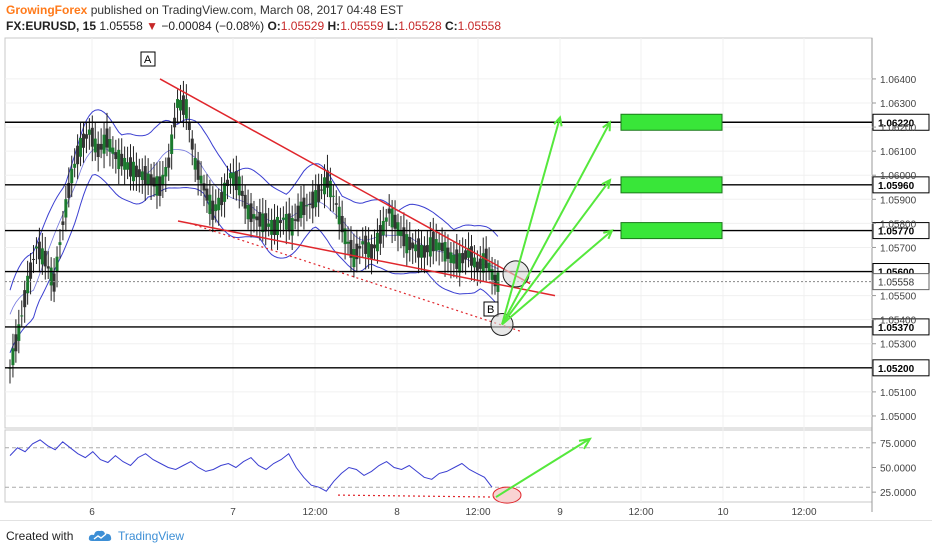  Describe the element at coordinates (898, 224) in the screenshot. I see `y-tick-label: 1.05800` at that location.